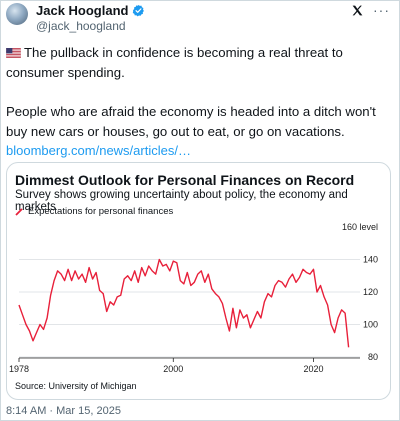  I want to click on y-tick-label-140: 140, so click(370, 260).